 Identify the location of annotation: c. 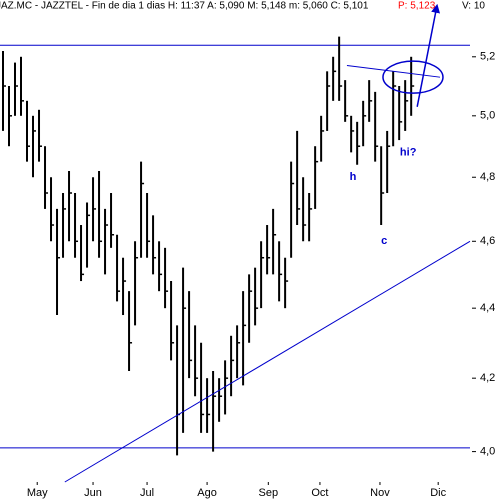
(384, 241).